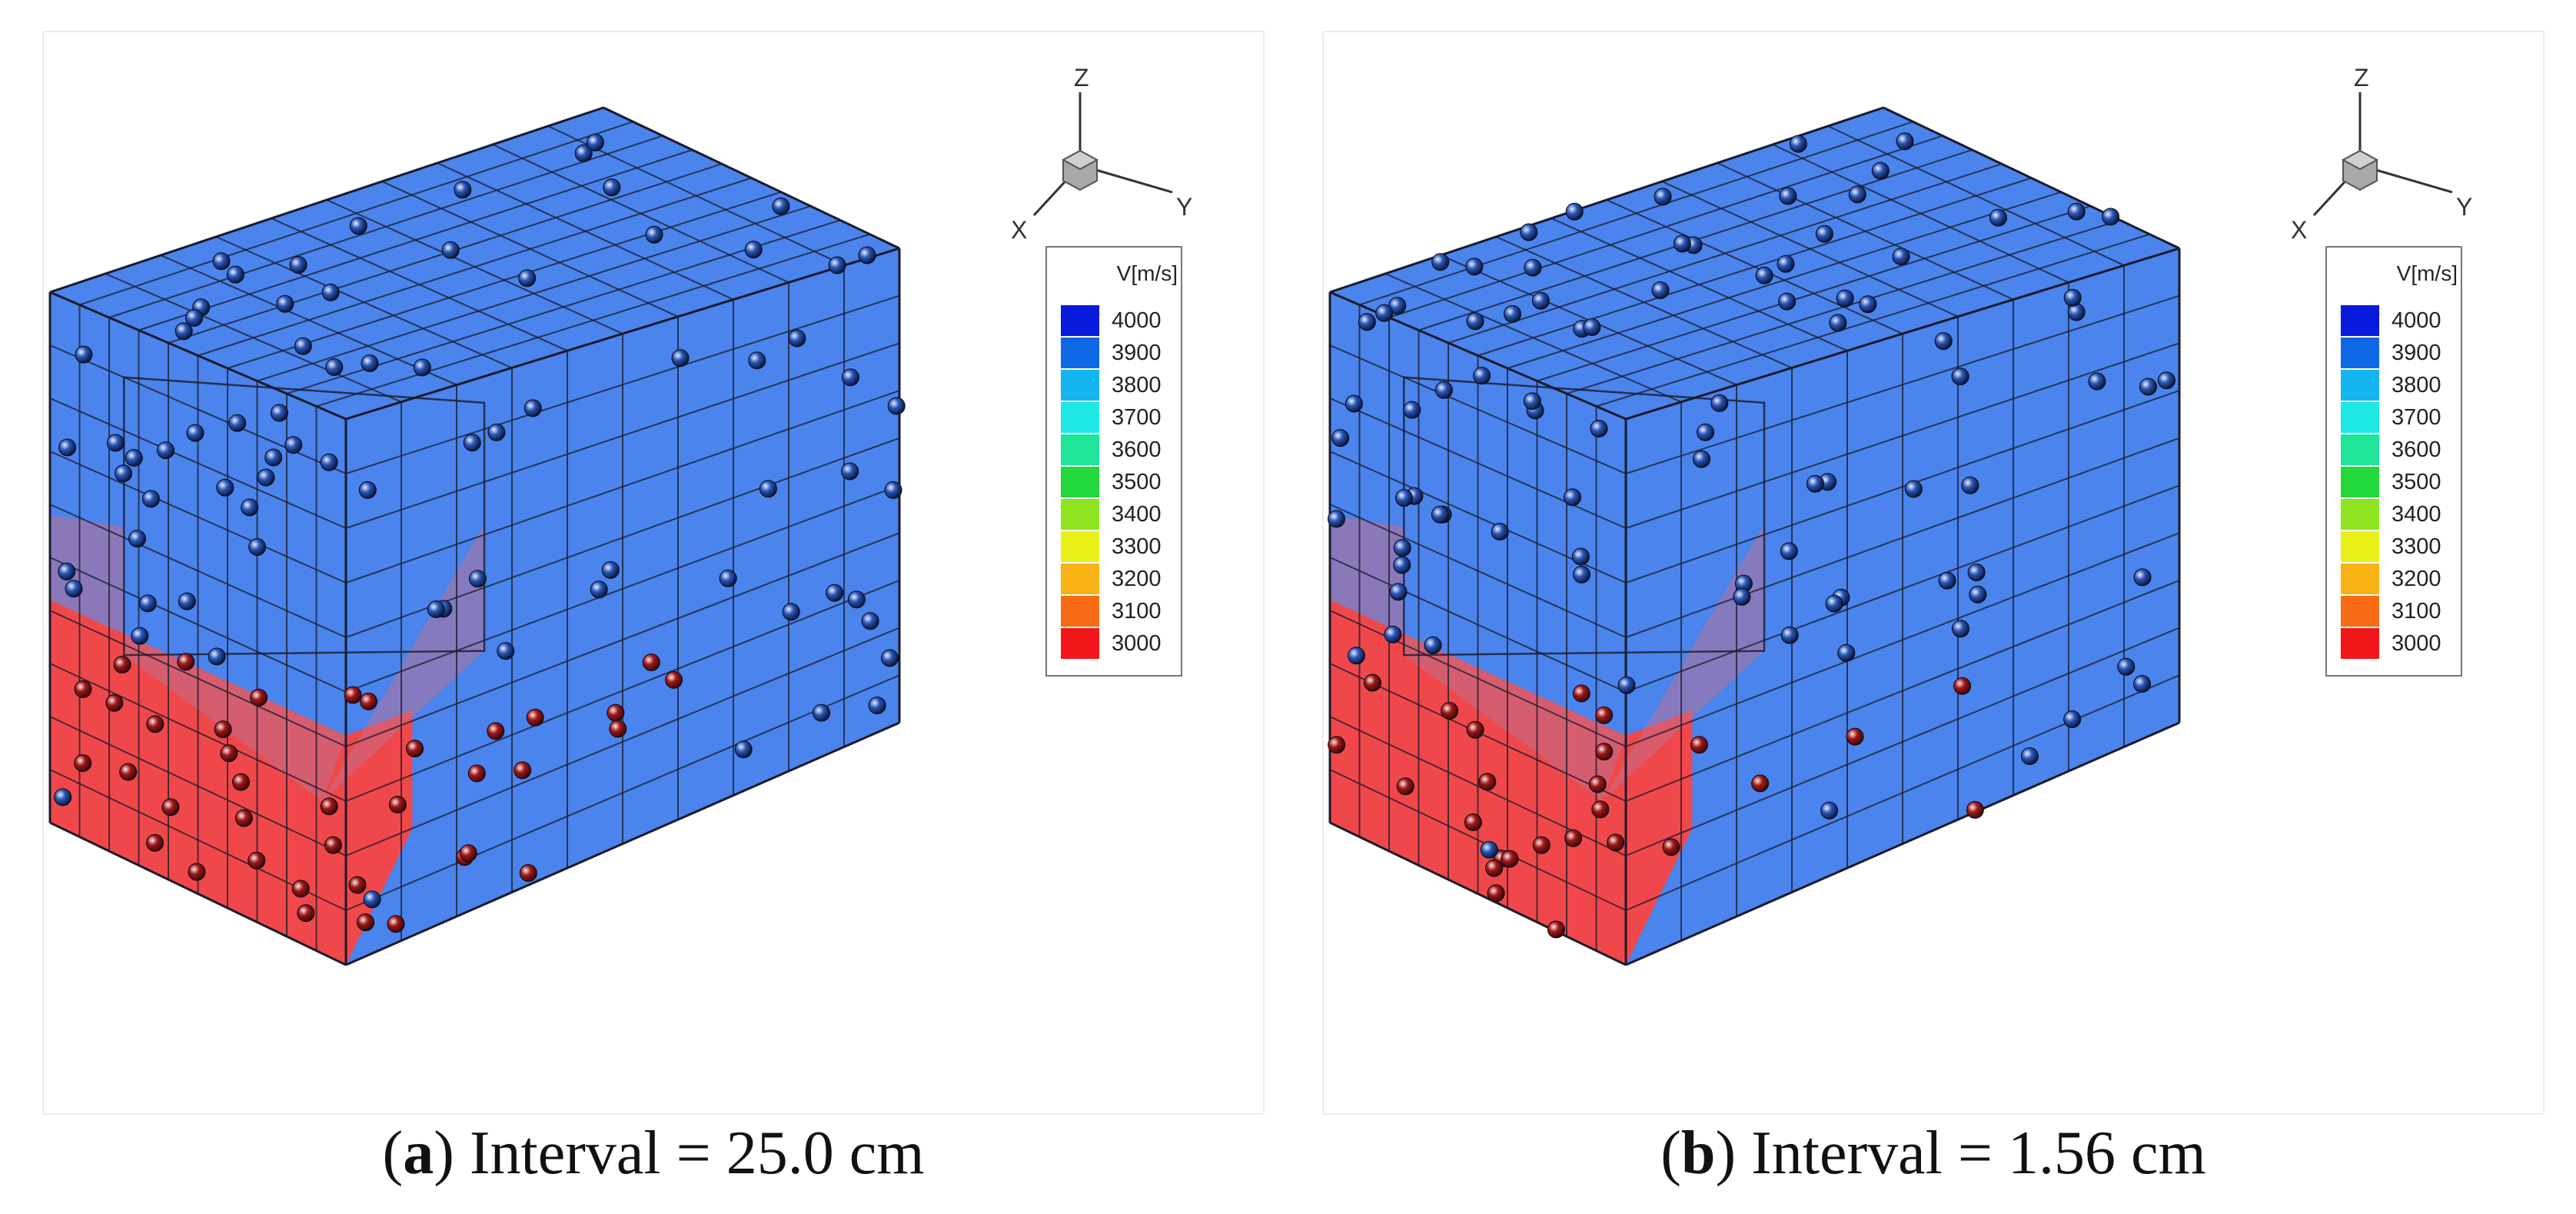 The image size is (2576, 1214). What do you see at coordinates (2416, 385) in the screenshot?
I see `legend-label: 3800` at bounding box center [2416, 385].